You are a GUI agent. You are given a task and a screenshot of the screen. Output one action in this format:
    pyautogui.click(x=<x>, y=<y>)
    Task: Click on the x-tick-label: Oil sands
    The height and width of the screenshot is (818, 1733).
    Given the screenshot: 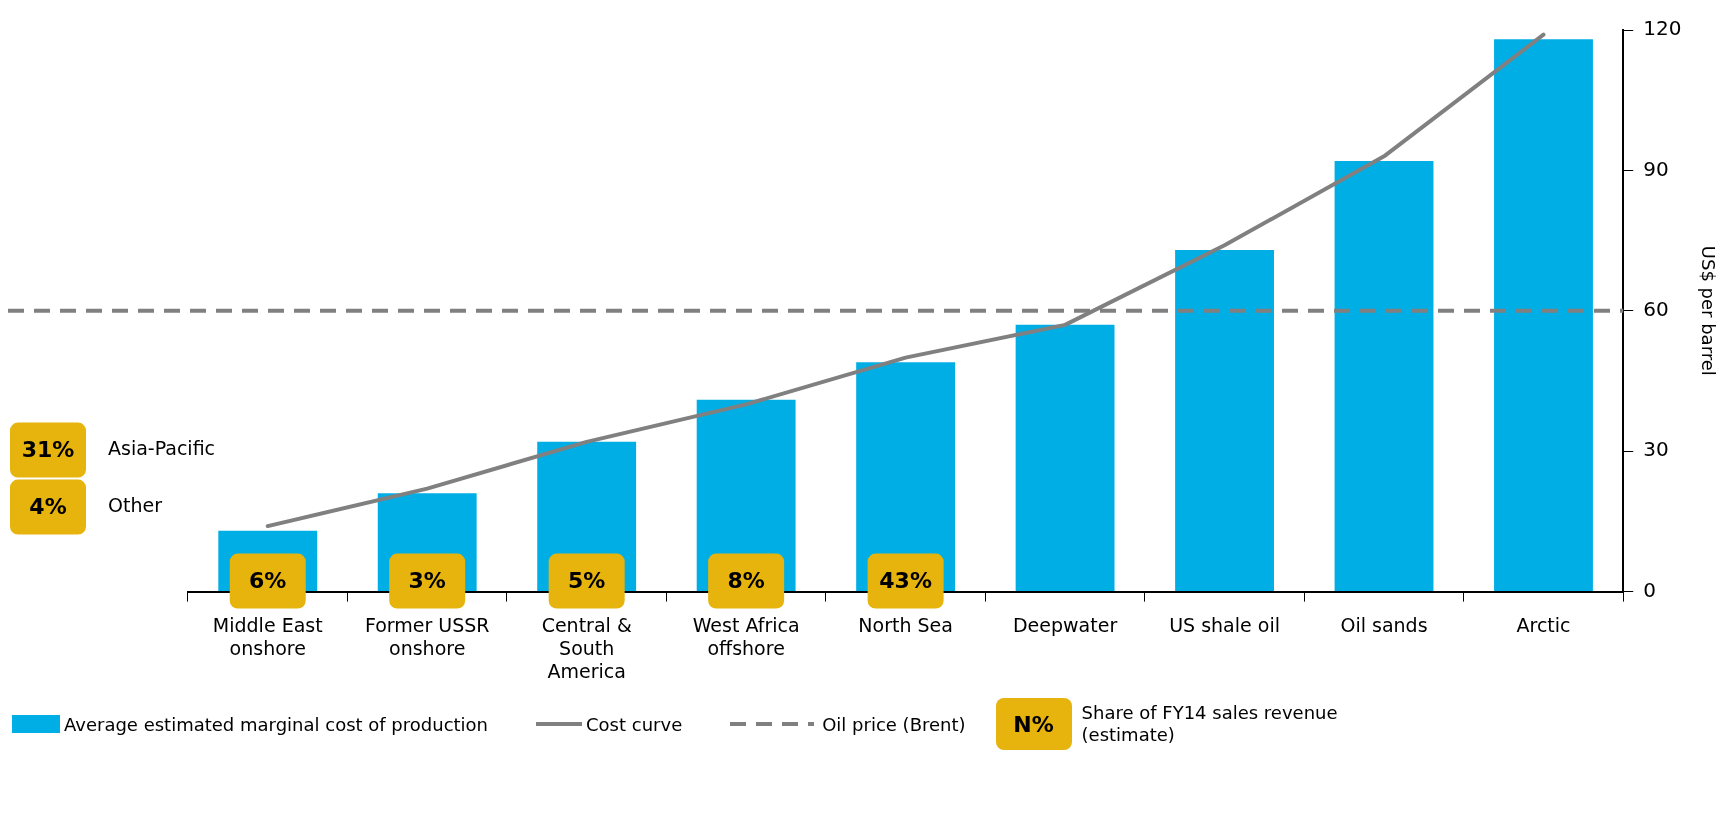 What is the action you would take?
    pyautogui.click(x=1384, y=624)
    